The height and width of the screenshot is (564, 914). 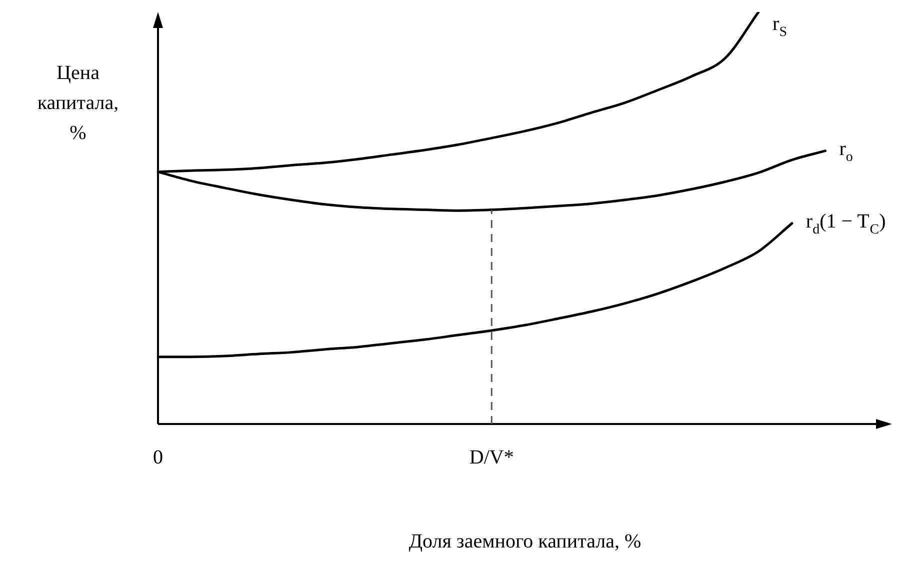 I want to click on x-axis-title: Доля заемного капитала, %, so click(x=525, y=541).